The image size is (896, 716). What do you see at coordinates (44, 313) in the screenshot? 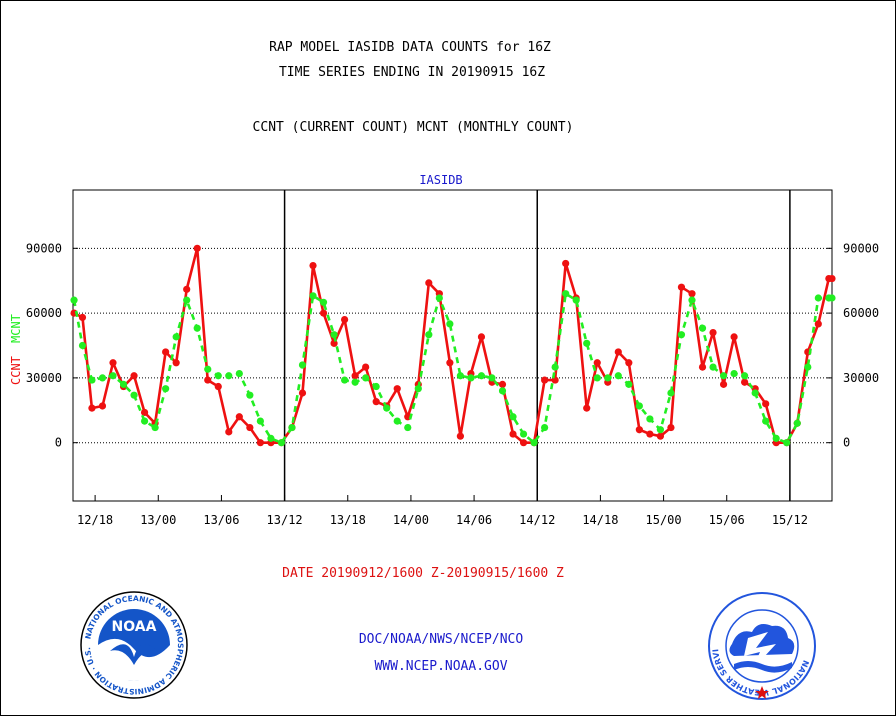
I see `y-tick-label-left: 60000` at bounding box center [44, 313].